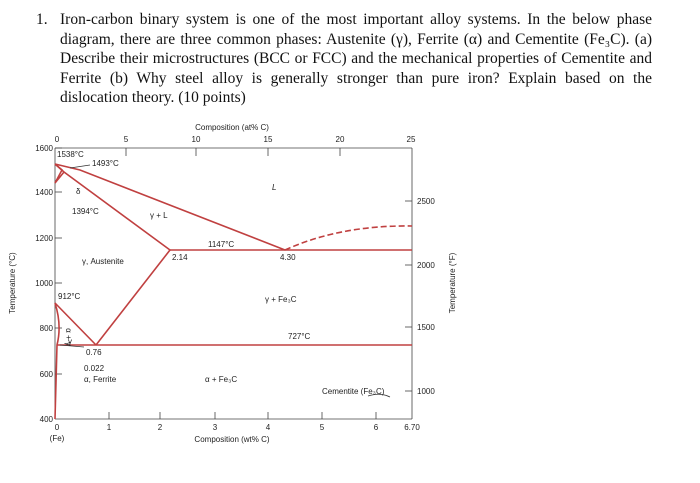  Describe the element at coordinates (100, 379) in the screenshot. I see `phase-label: α, Ferrite` at that location.